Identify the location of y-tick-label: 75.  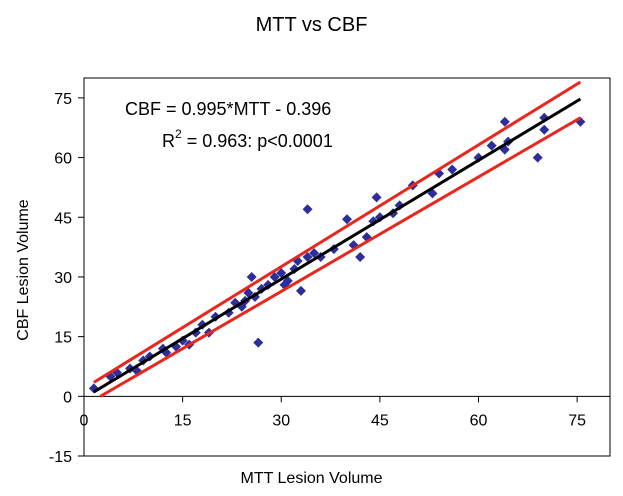
(63, 99).